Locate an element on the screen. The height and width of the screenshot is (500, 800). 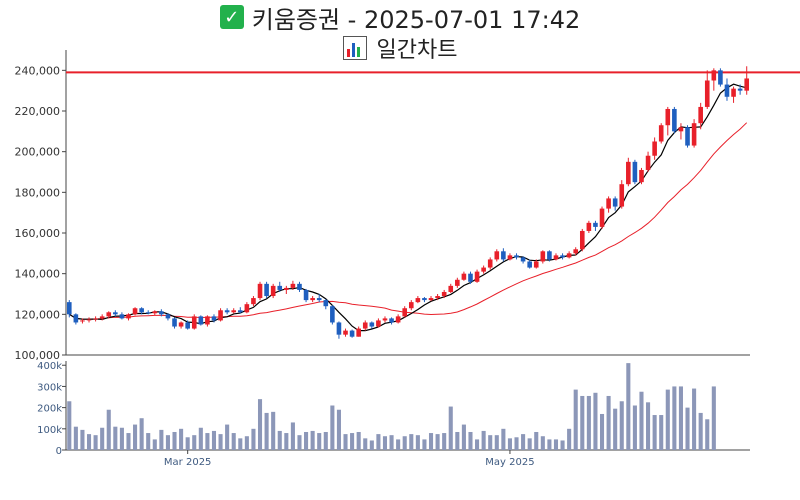
price-tick-label: 240,000 is located at coordinates (38, 70).